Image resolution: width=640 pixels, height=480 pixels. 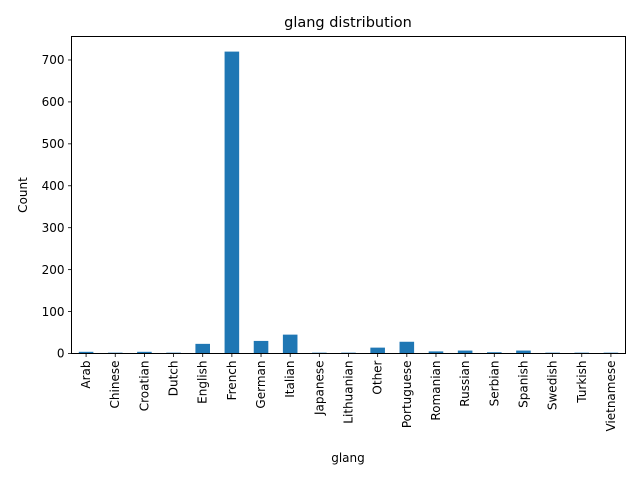 I want to click on x-tick-label: Vietnamese, so click(x=611, y=396).